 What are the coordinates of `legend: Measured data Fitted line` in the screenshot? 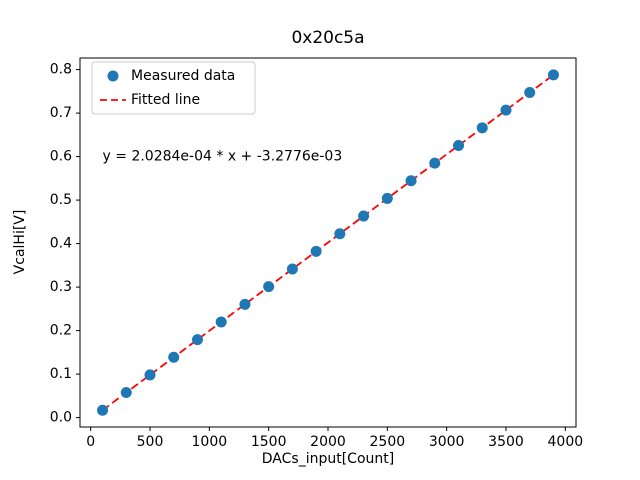 It's located at (173, 88).